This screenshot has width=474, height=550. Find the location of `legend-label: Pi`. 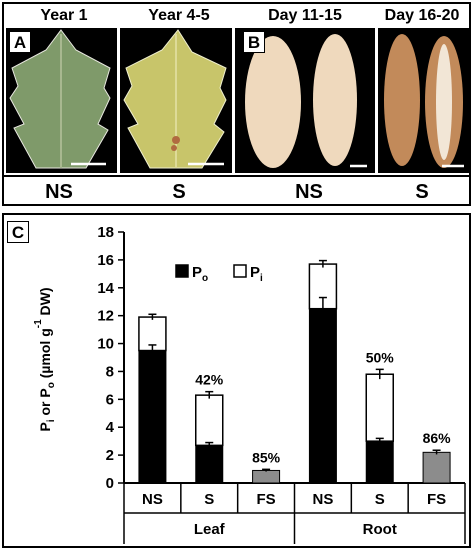

legend-label: Pi is located at coordinates (256, 274).